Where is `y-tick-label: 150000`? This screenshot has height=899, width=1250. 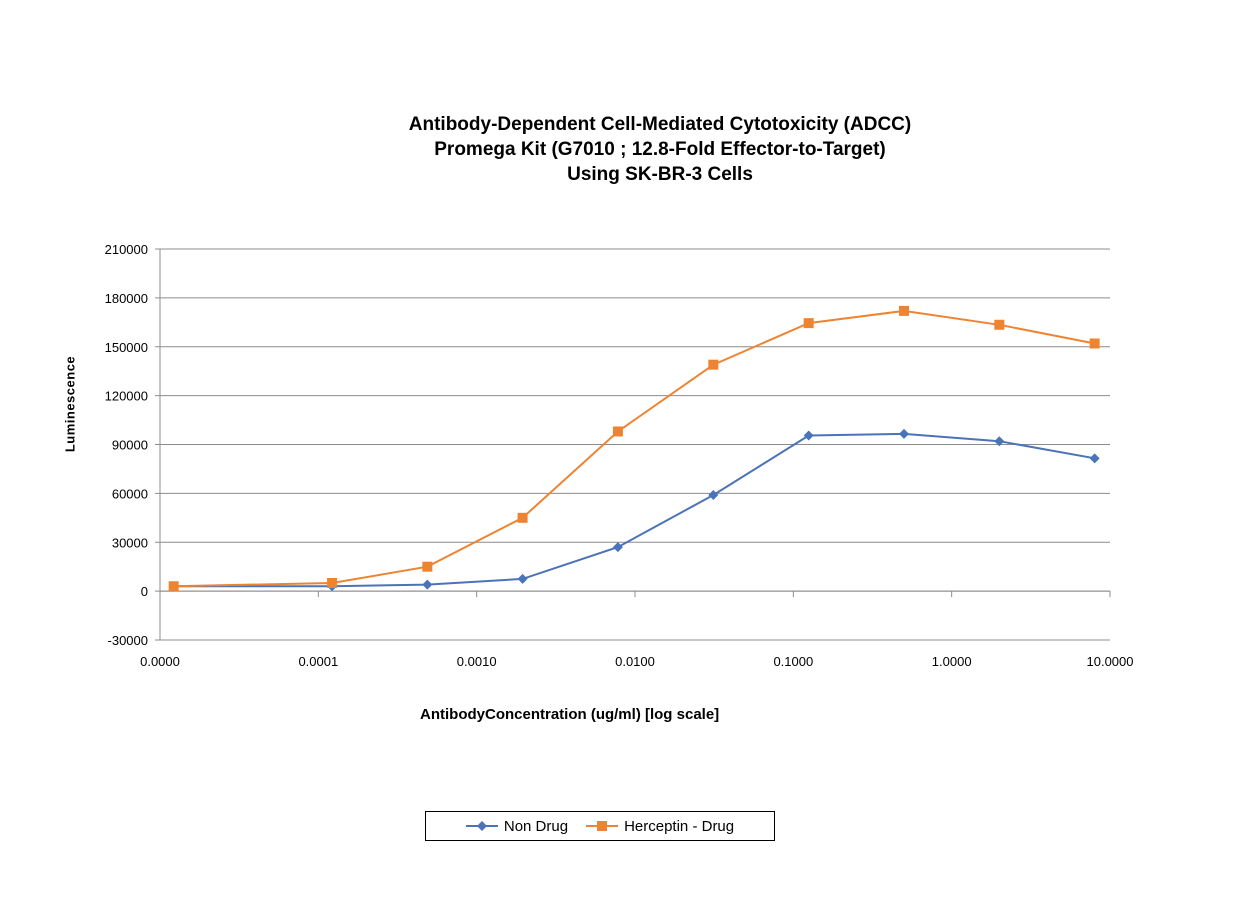
y-tick-label: 150000 is located at coordinates (126, 347).